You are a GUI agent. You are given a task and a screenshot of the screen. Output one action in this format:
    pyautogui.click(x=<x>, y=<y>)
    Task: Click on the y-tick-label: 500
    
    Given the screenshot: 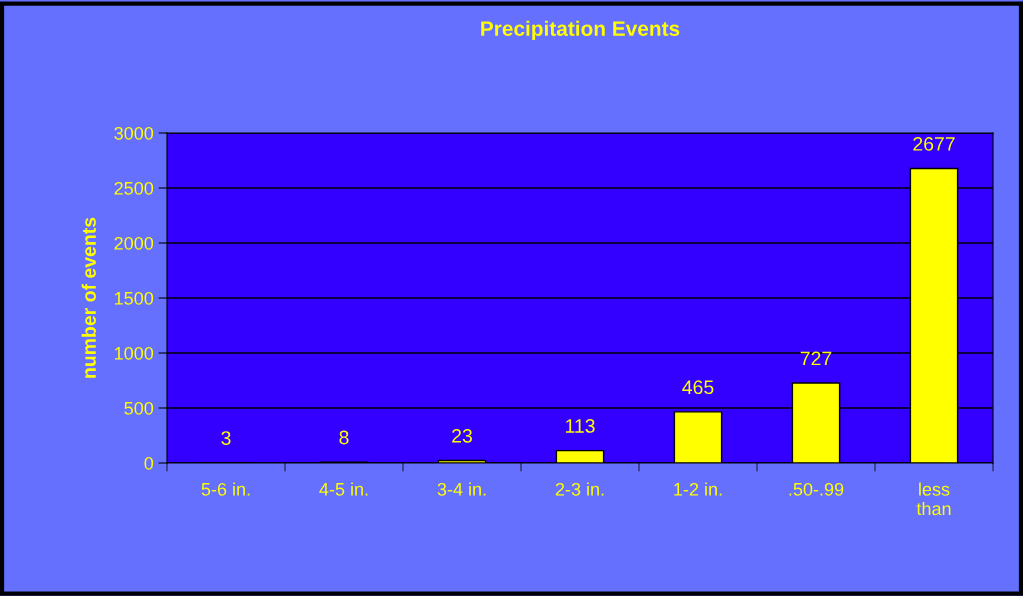 What is the action you would take?
    pyautogui.click(x=139, y=408)
    